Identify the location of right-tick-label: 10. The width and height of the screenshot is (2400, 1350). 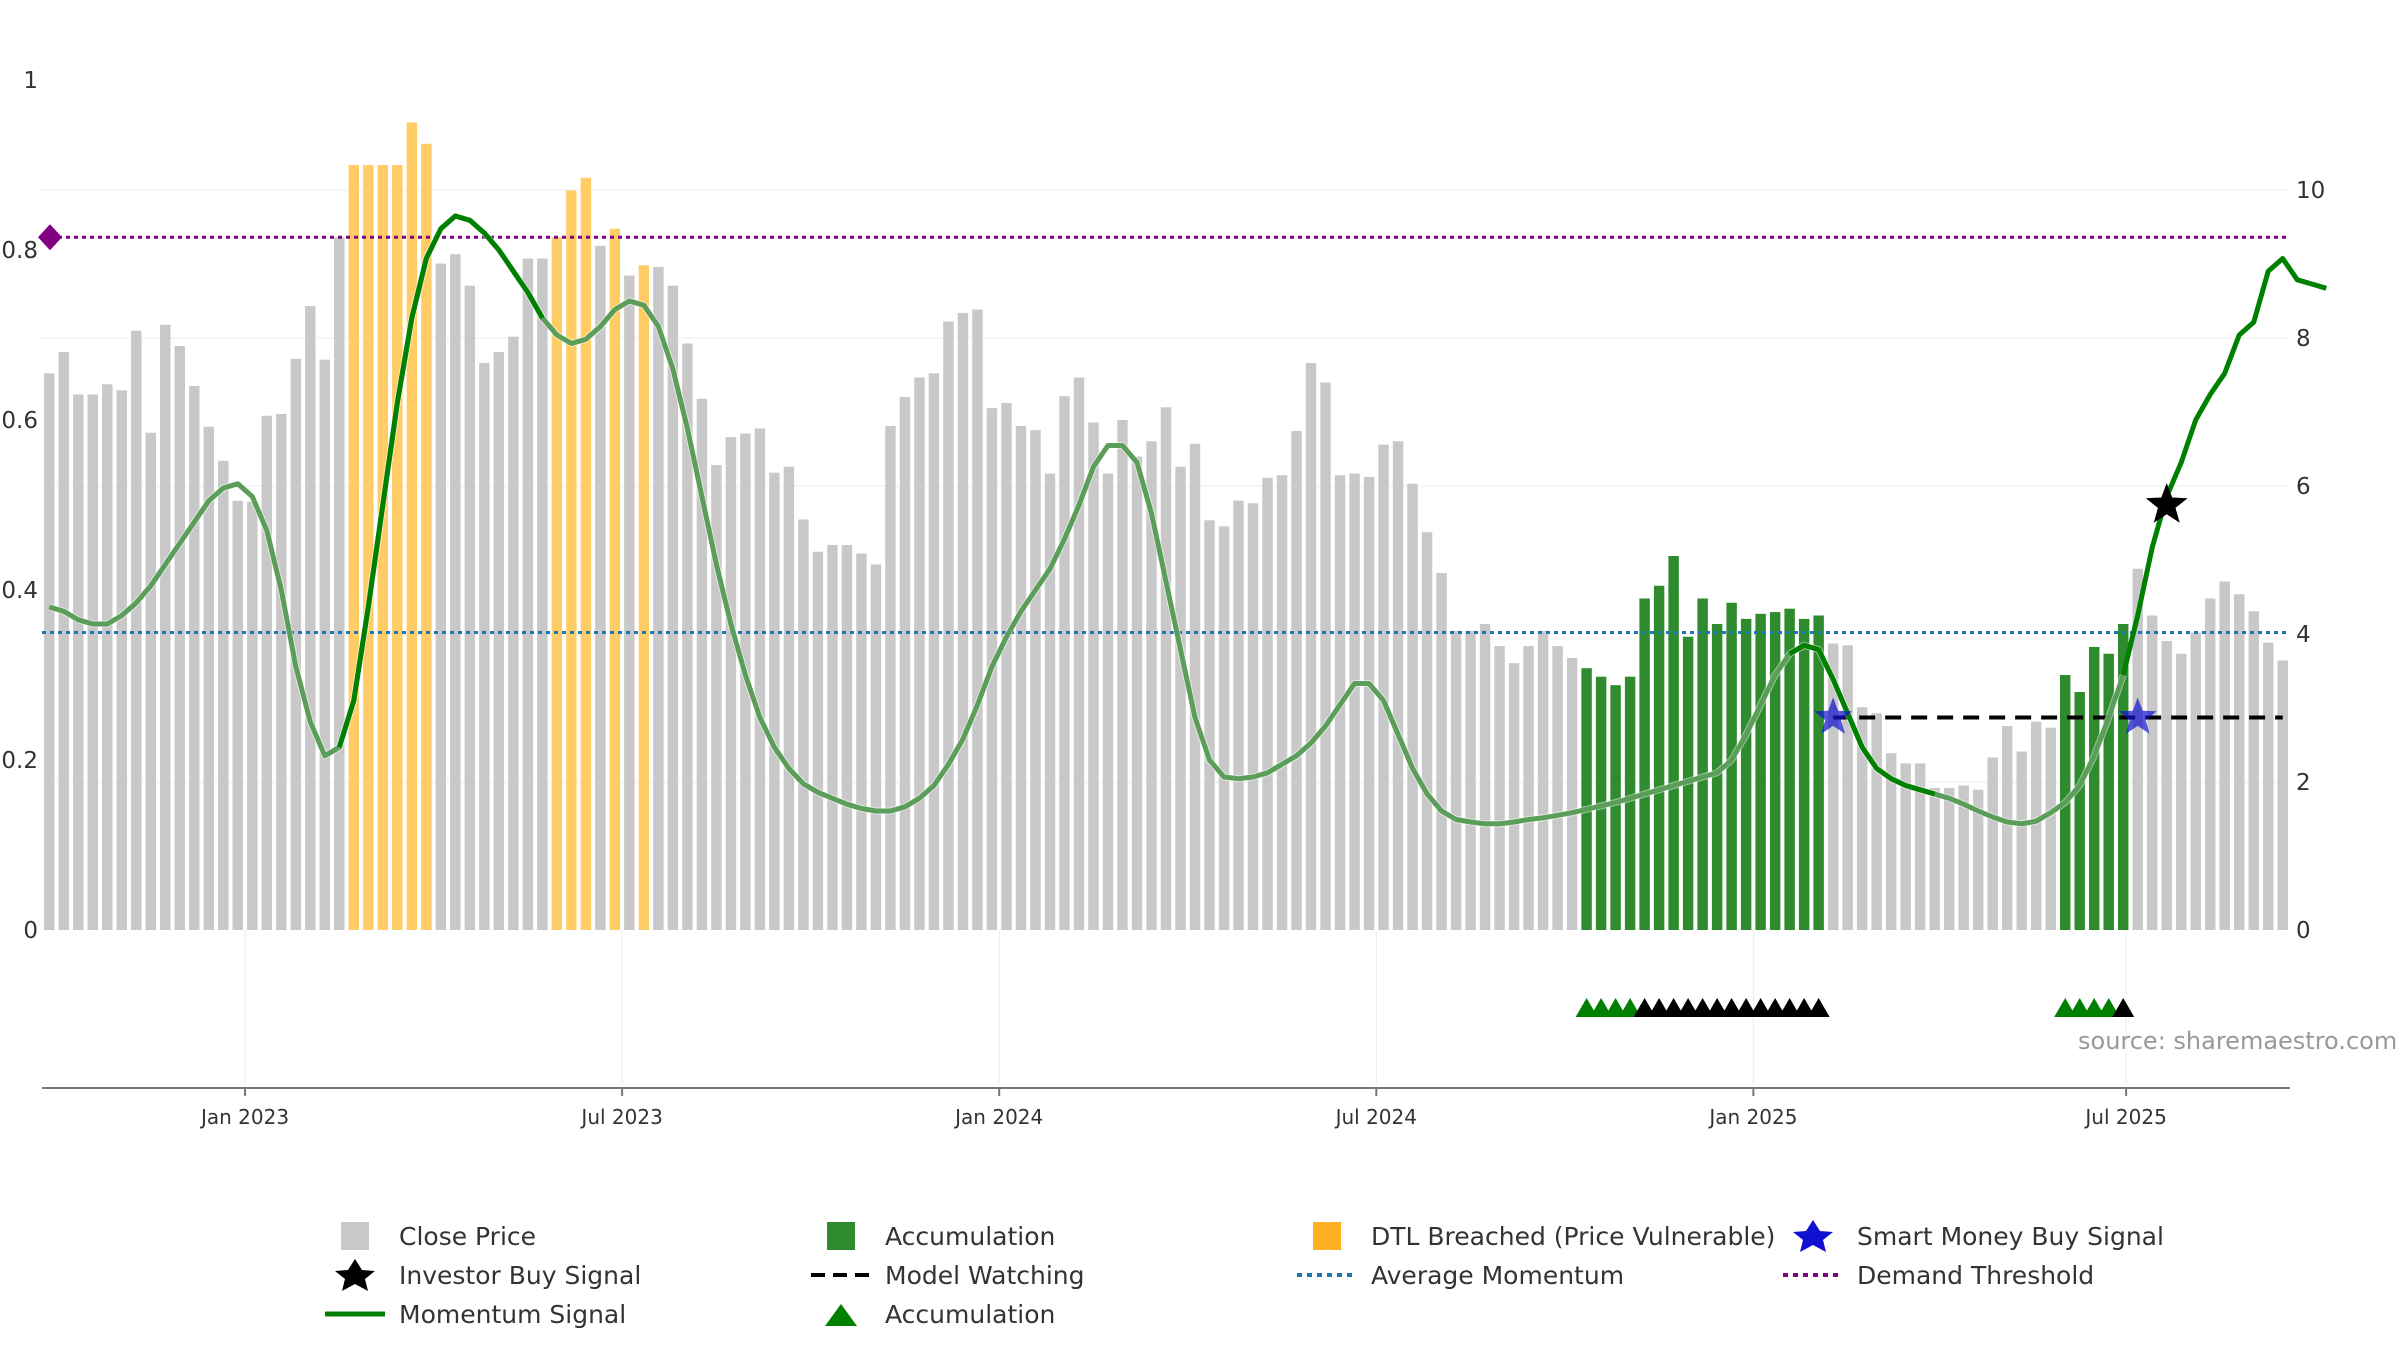
(2310, 191).